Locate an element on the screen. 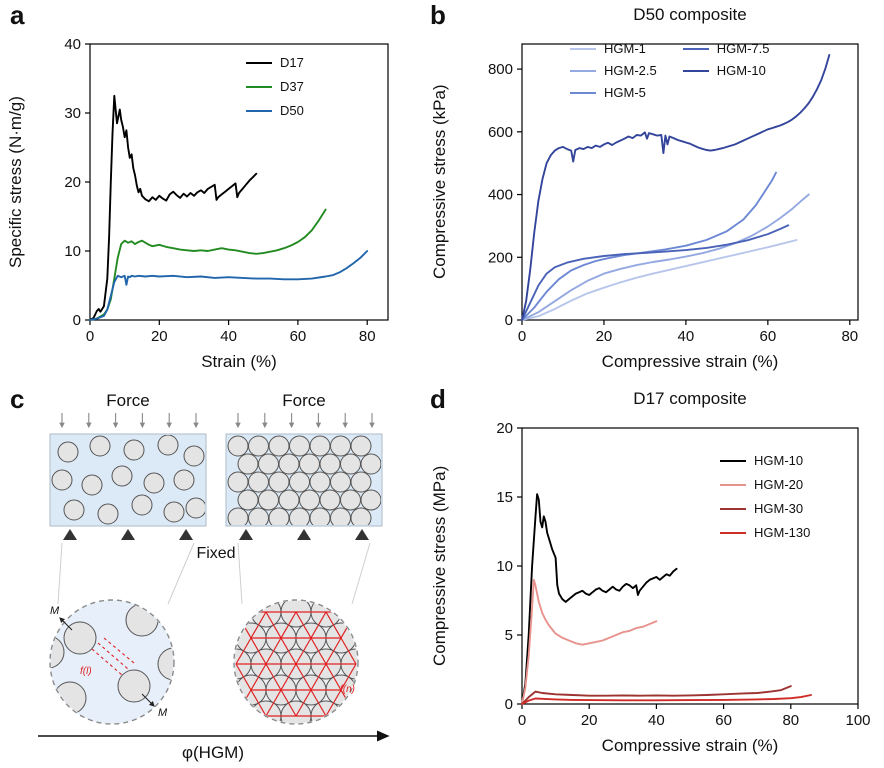  m-label-right: M is located at coordinates (163, 713).